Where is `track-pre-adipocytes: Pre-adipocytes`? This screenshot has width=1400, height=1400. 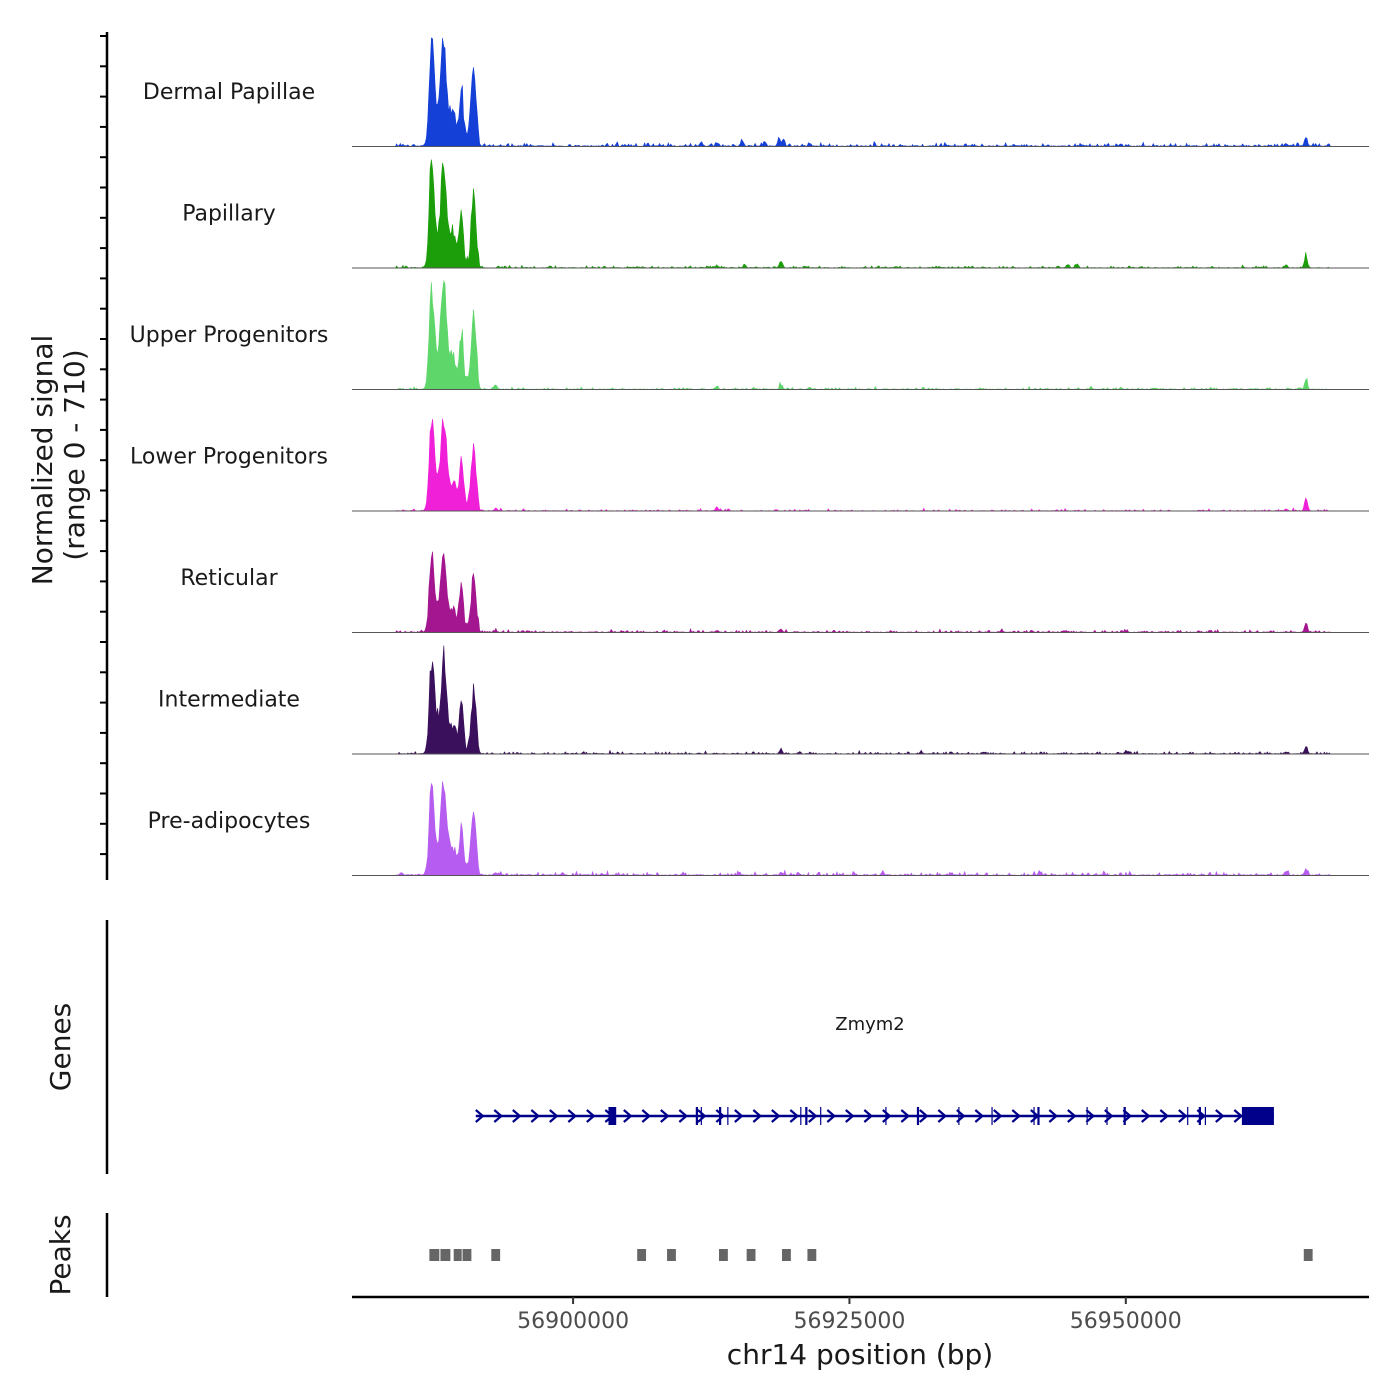
track-pre-adipocytes: Pre-adipocytes is located at coordinates (758, 829).